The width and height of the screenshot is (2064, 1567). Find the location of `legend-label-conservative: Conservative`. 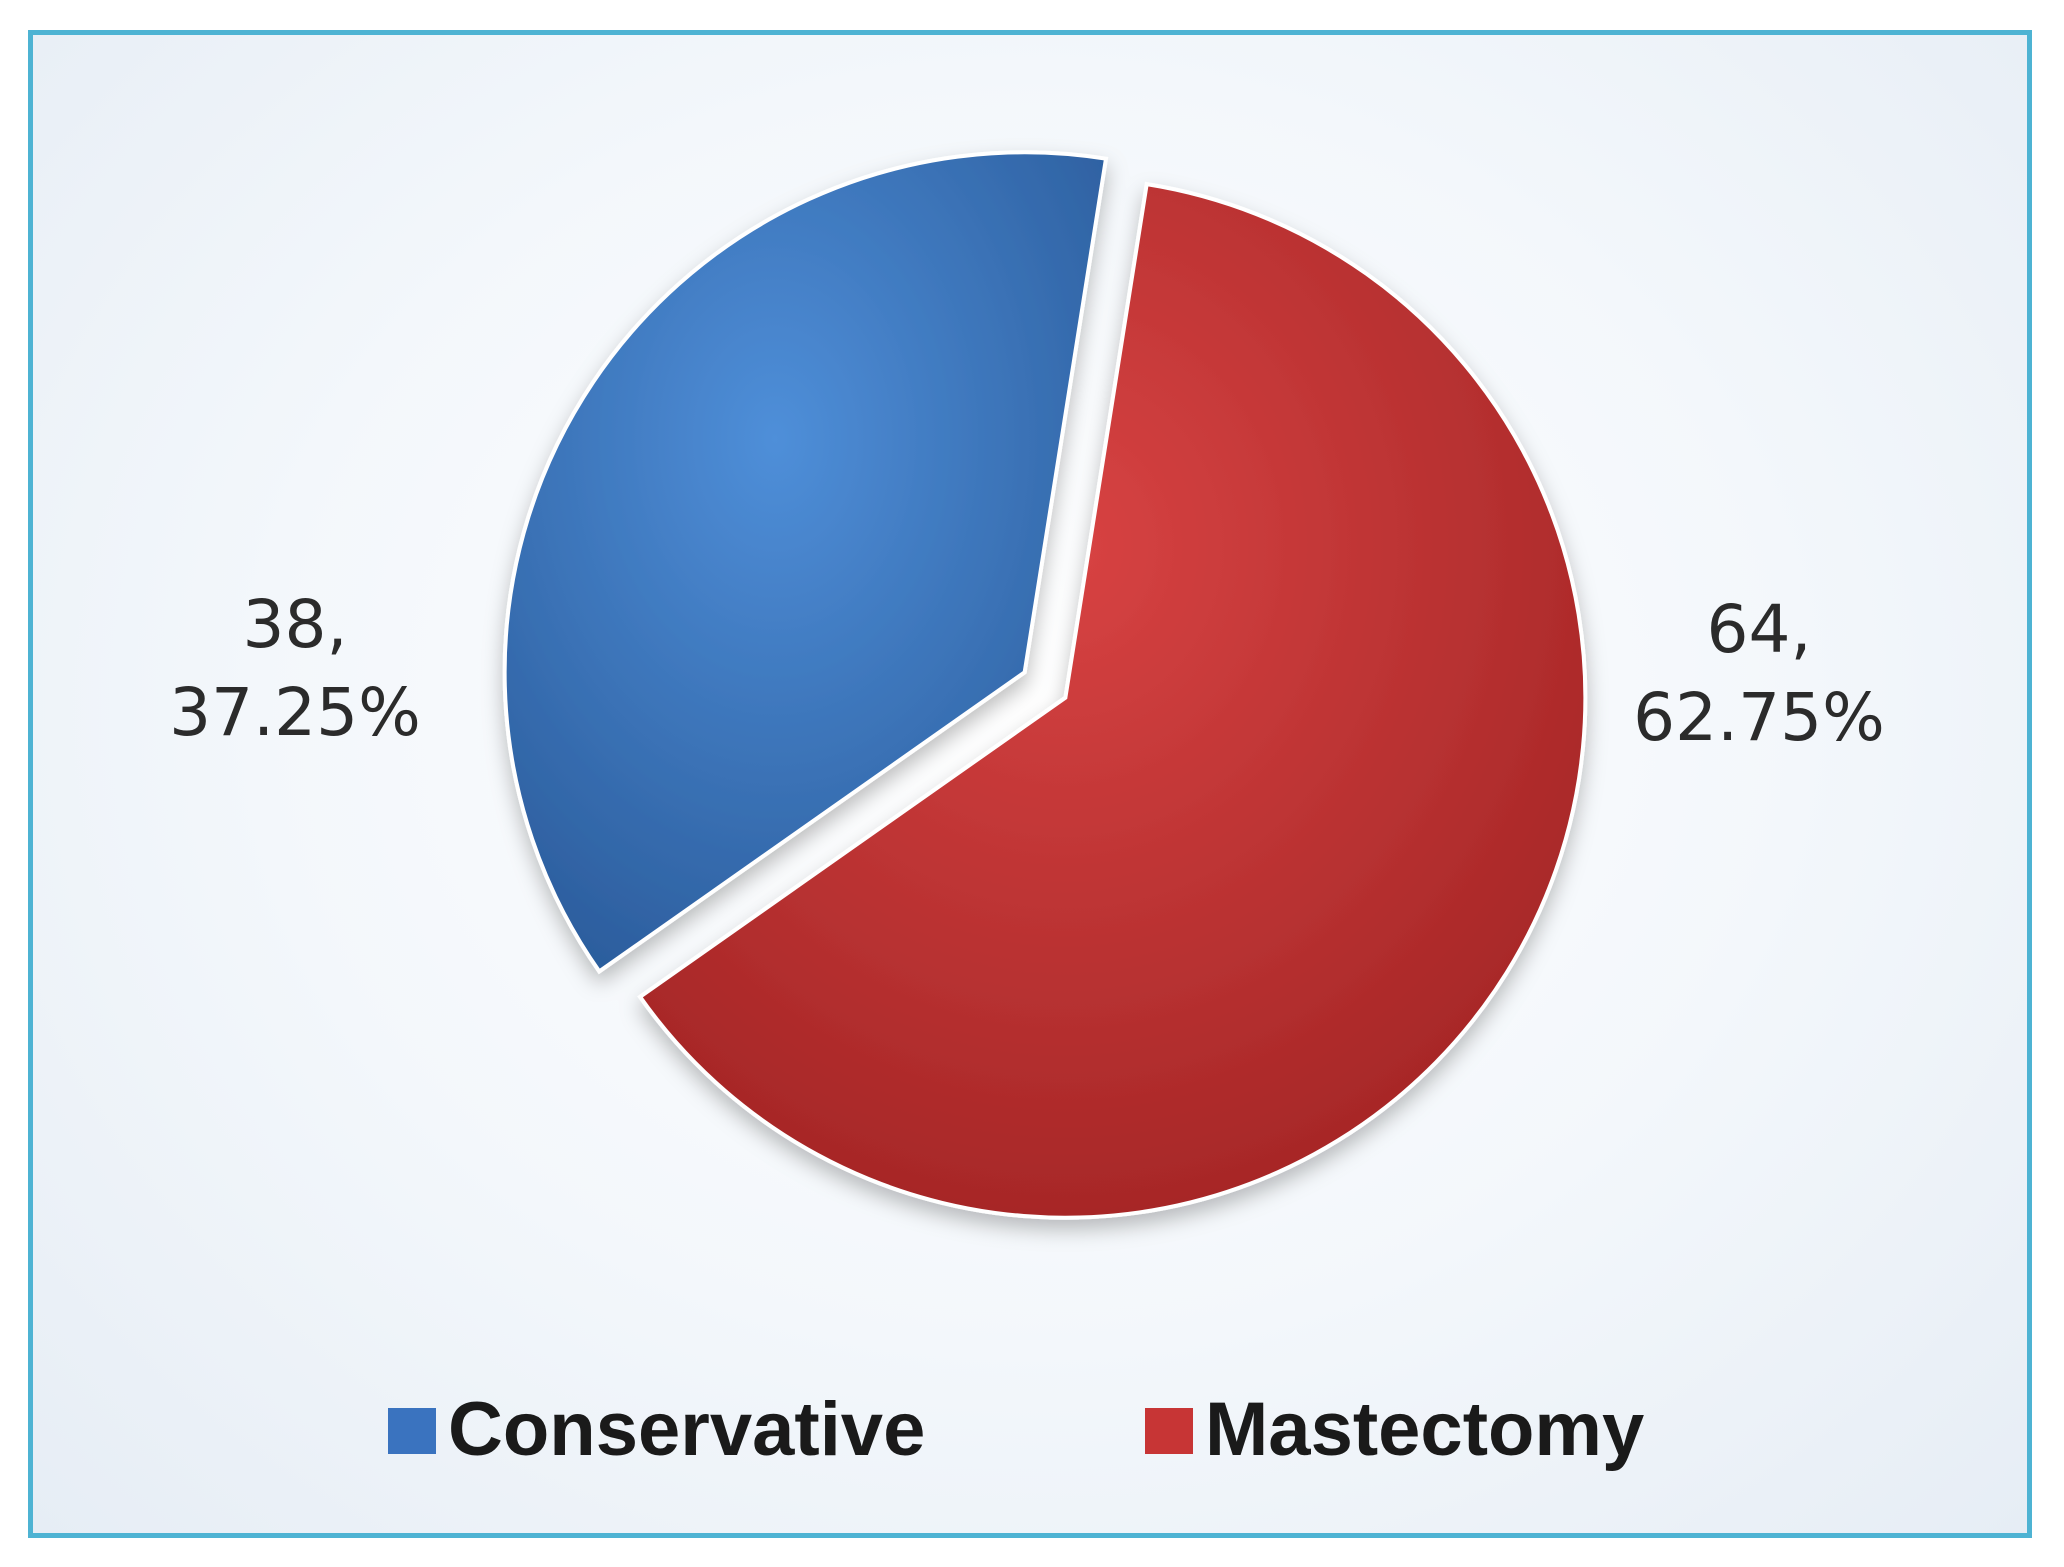

legend-label-conservative: Conservative is located at coordinates (686, 1429).